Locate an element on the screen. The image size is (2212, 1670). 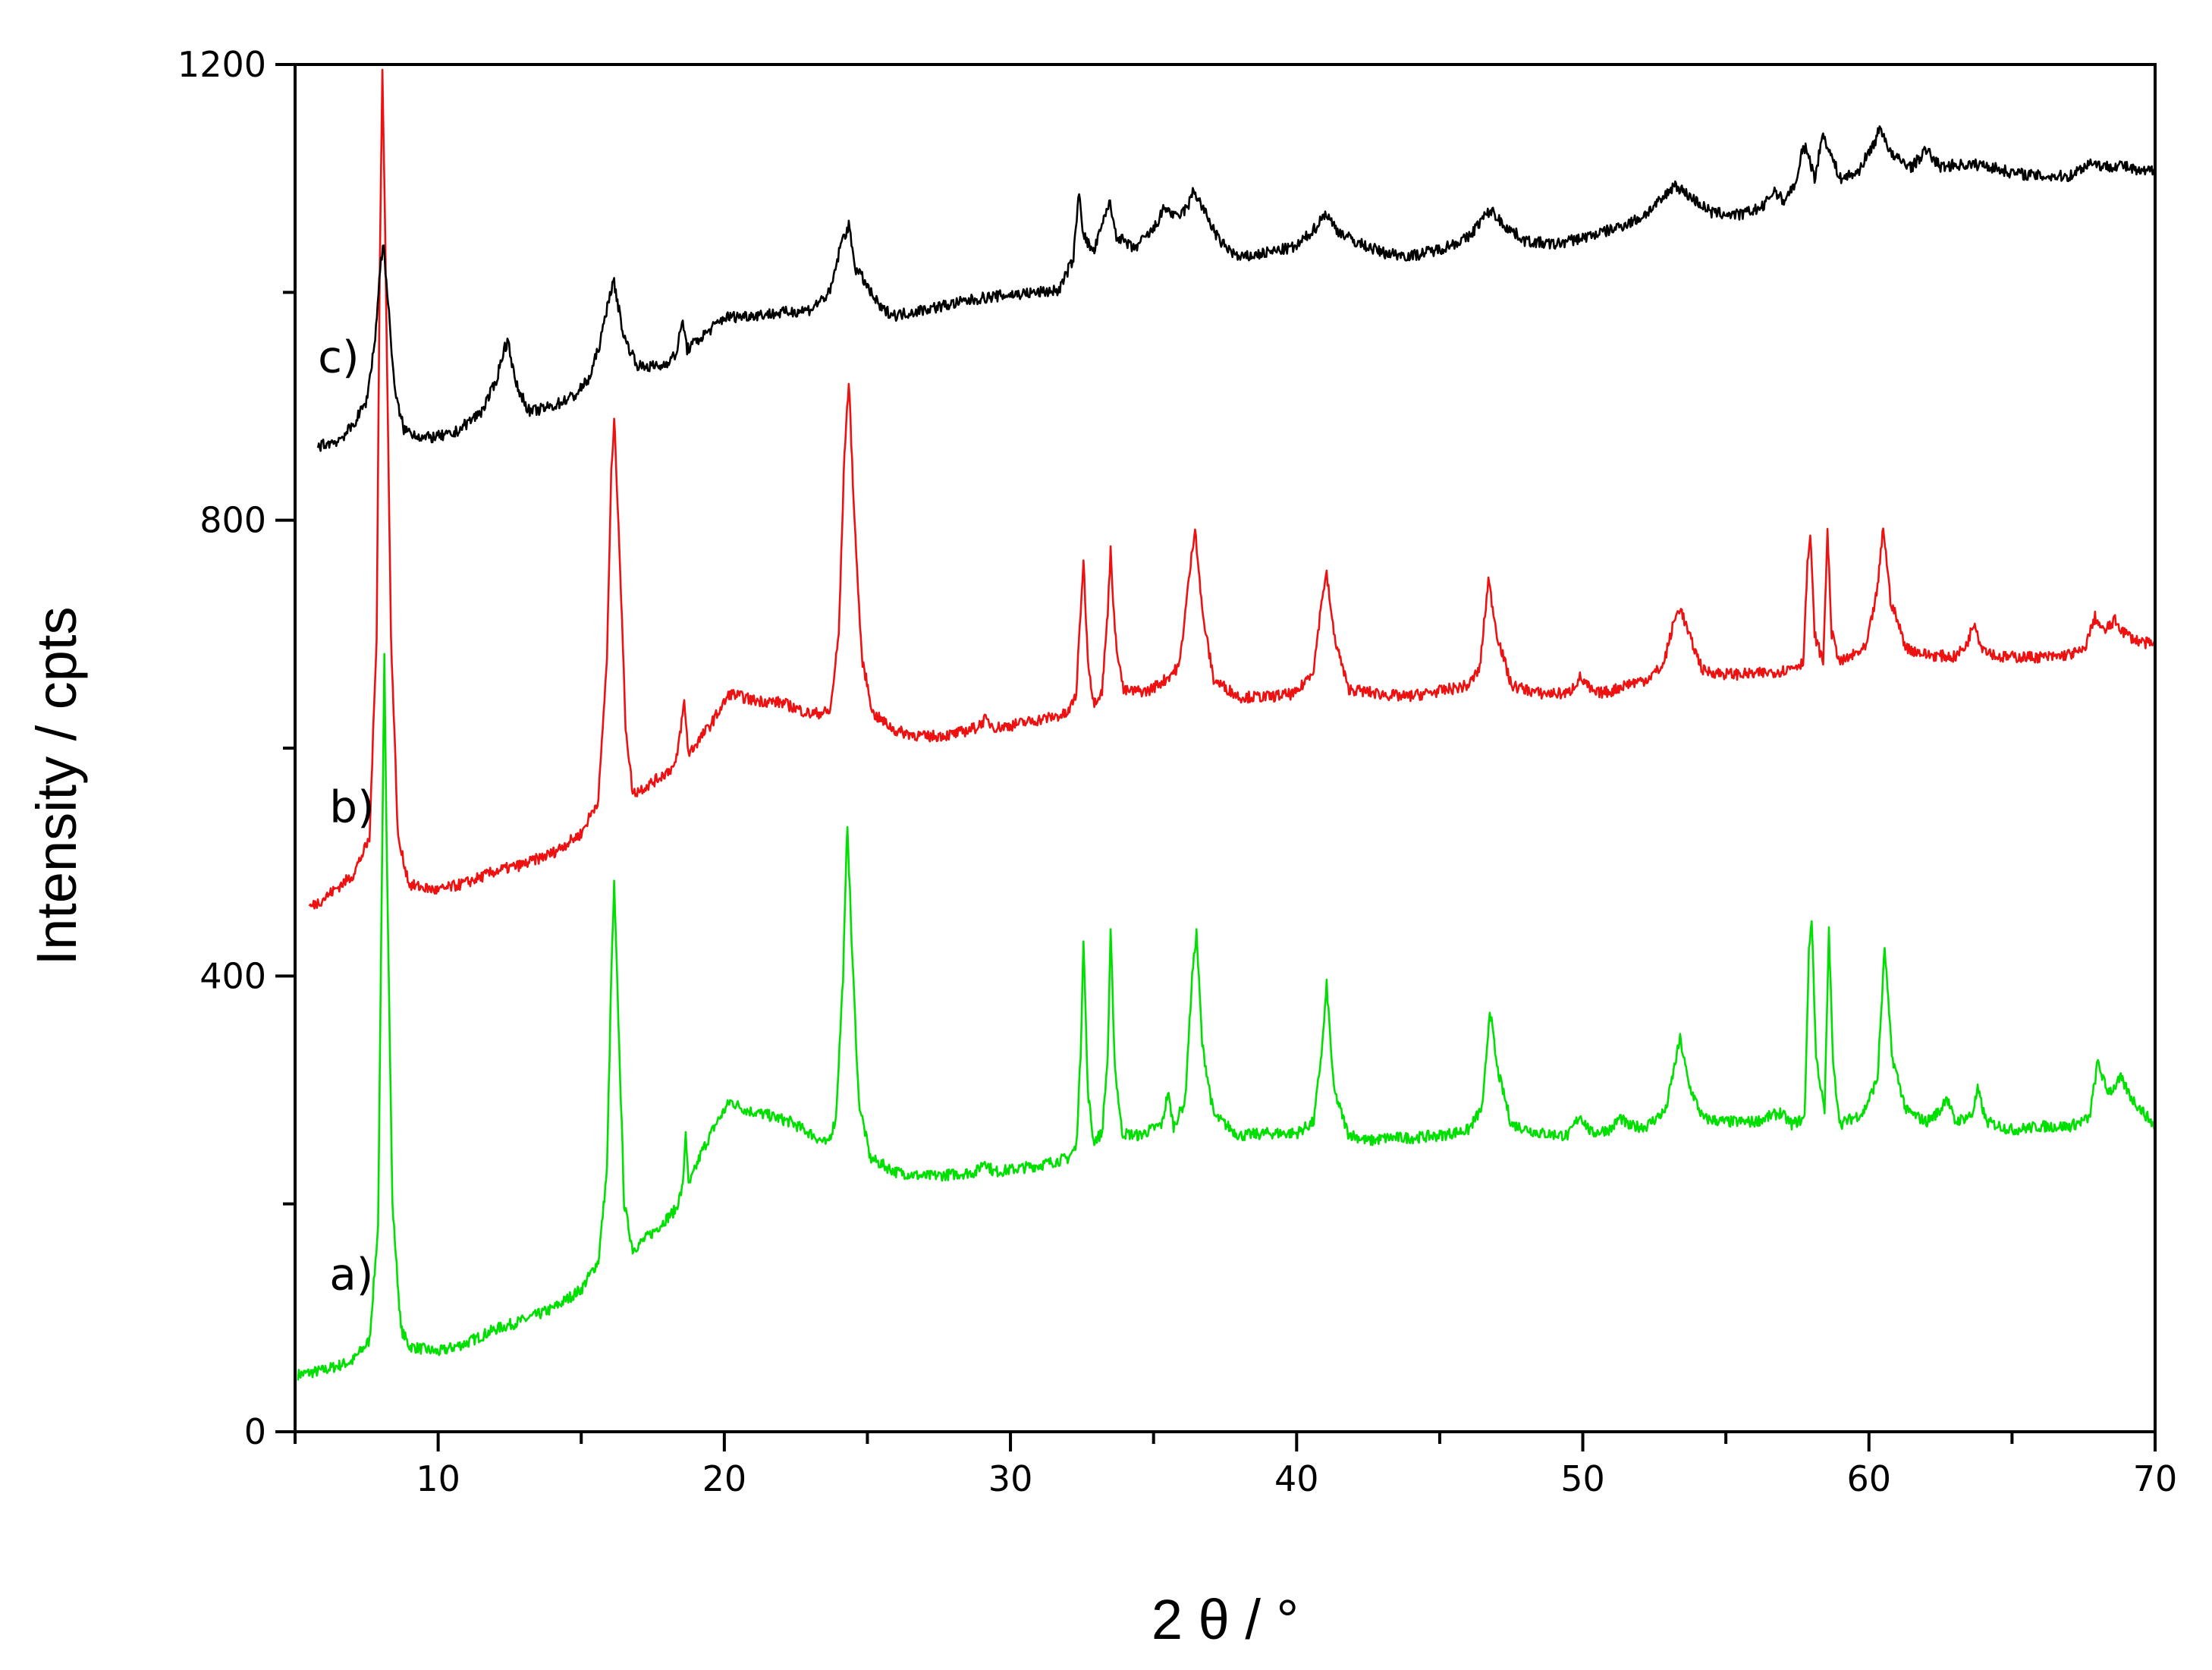
series-label-0: a) is located at coordinates (351, 1274).